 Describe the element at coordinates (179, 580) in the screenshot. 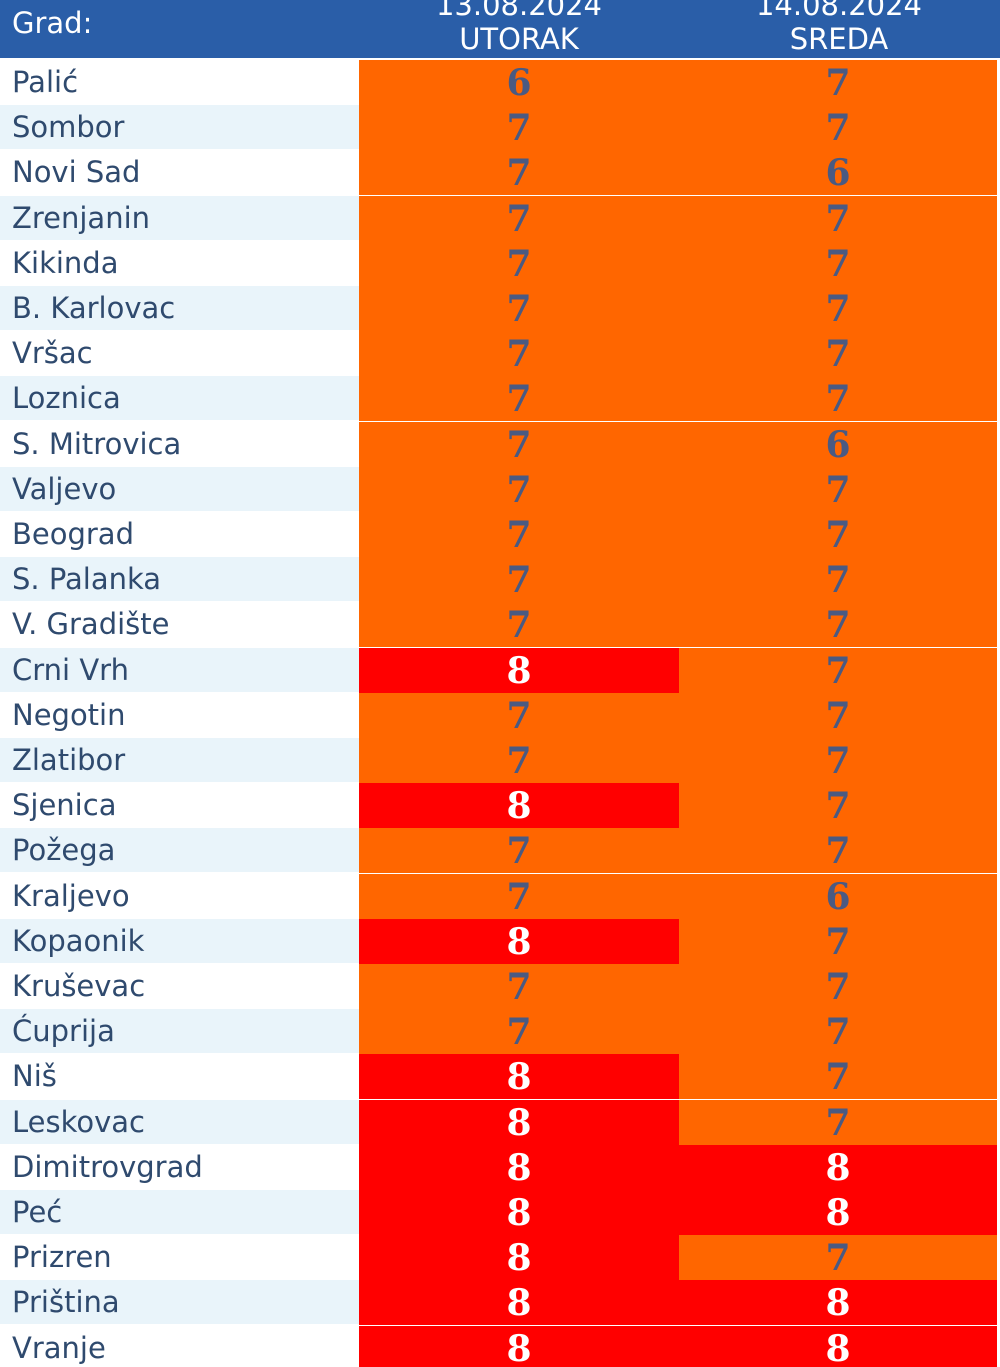

I see `city-name: S. Palanka` at that location.